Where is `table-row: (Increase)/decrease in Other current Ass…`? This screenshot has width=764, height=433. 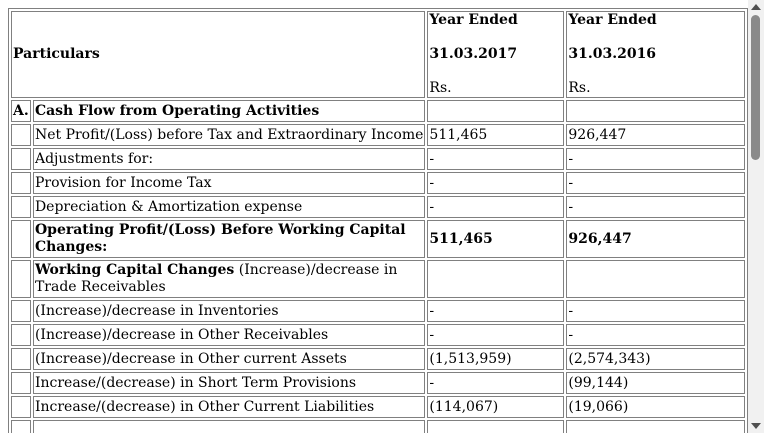
table-row: (Increase)/decrease in Other current Ass… is located at coordinates (378, 359).